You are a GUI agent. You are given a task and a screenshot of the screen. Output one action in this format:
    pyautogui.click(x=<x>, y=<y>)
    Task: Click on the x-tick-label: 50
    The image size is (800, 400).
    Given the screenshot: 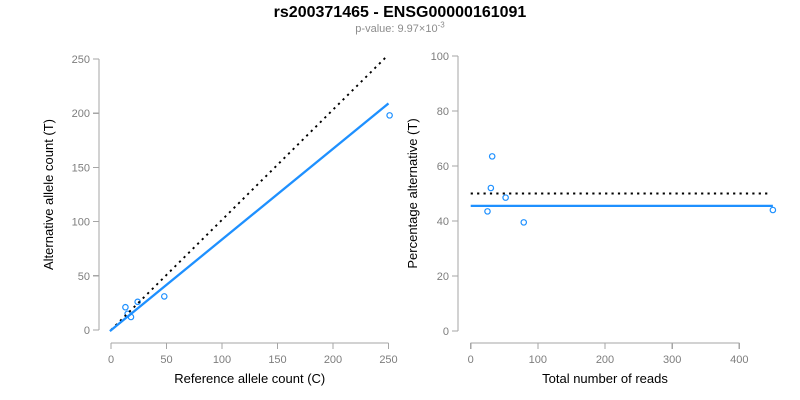 What is the action you would take?
    pyautogui.click(x=166, y=360)
    